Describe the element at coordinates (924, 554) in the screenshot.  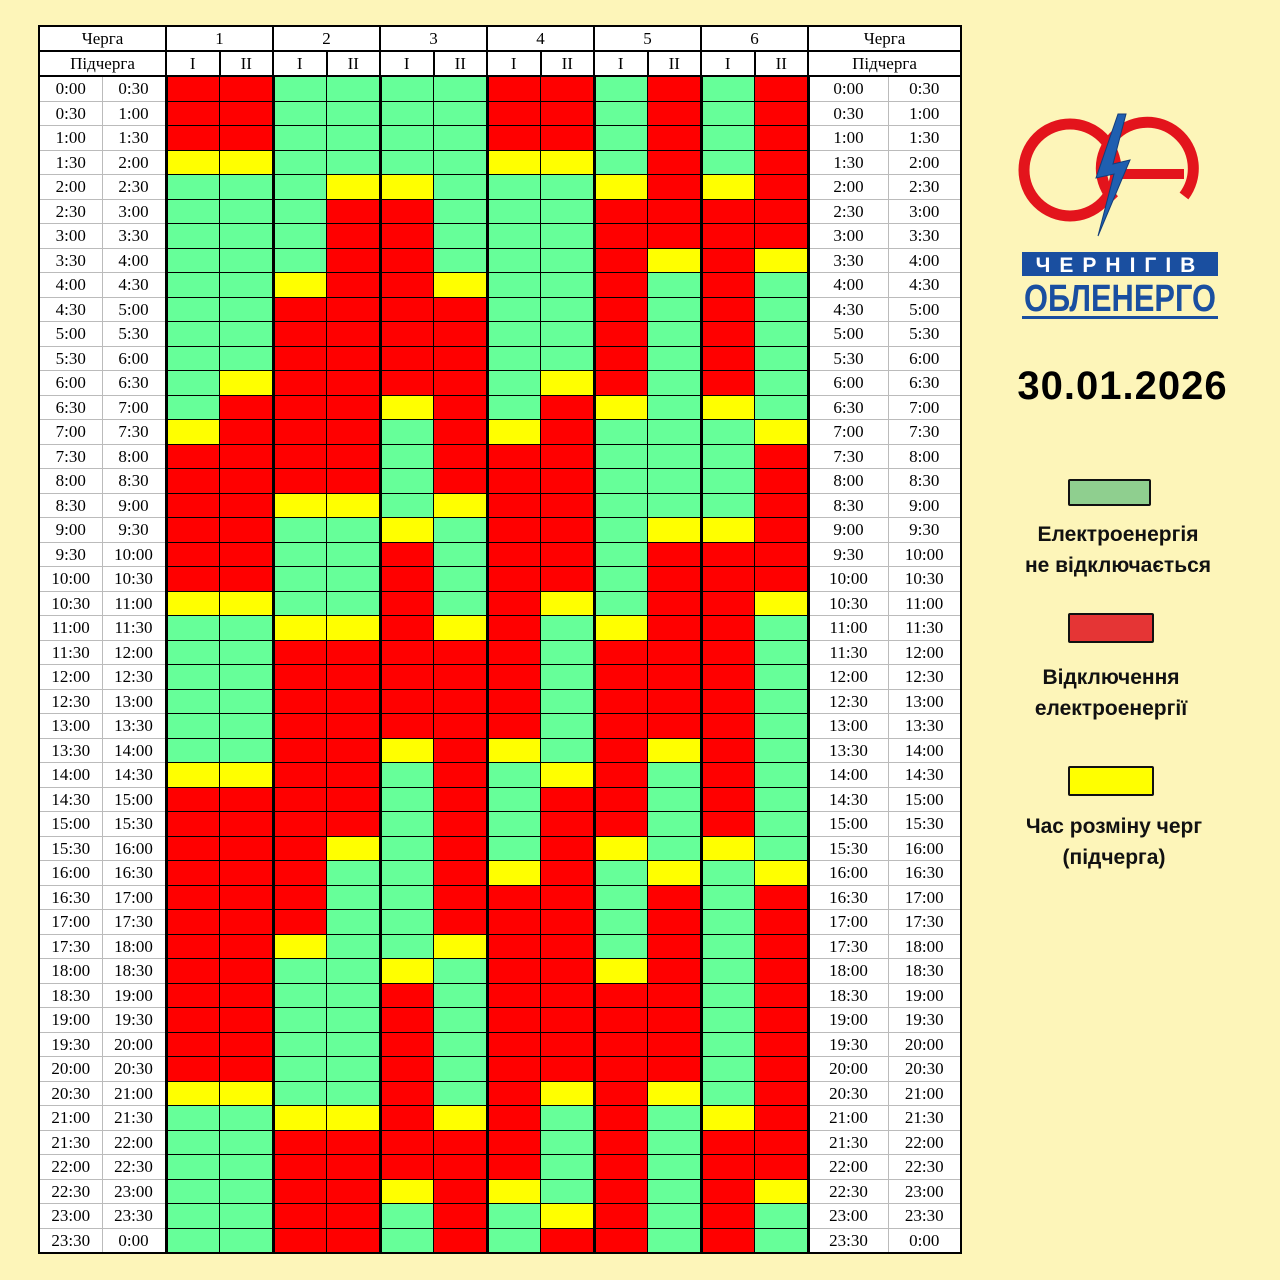
I see `time-to: 10:00` at that location.